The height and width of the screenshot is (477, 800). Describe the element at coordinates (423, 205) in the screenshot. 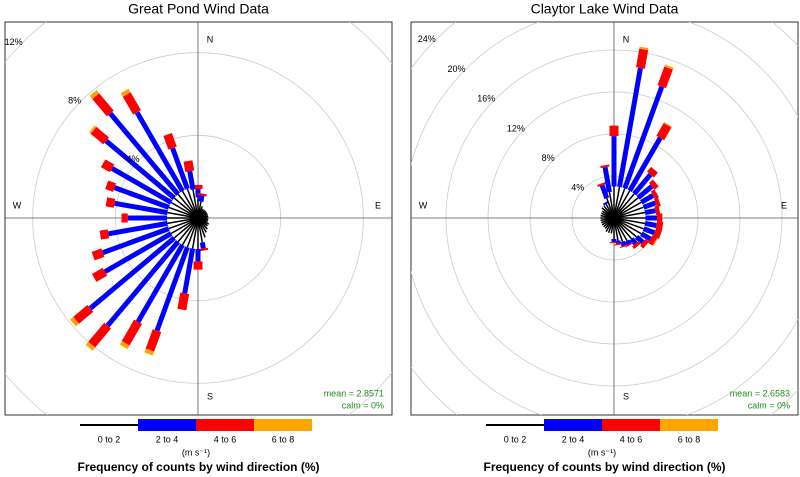

I see `compass-label: W` at that location.